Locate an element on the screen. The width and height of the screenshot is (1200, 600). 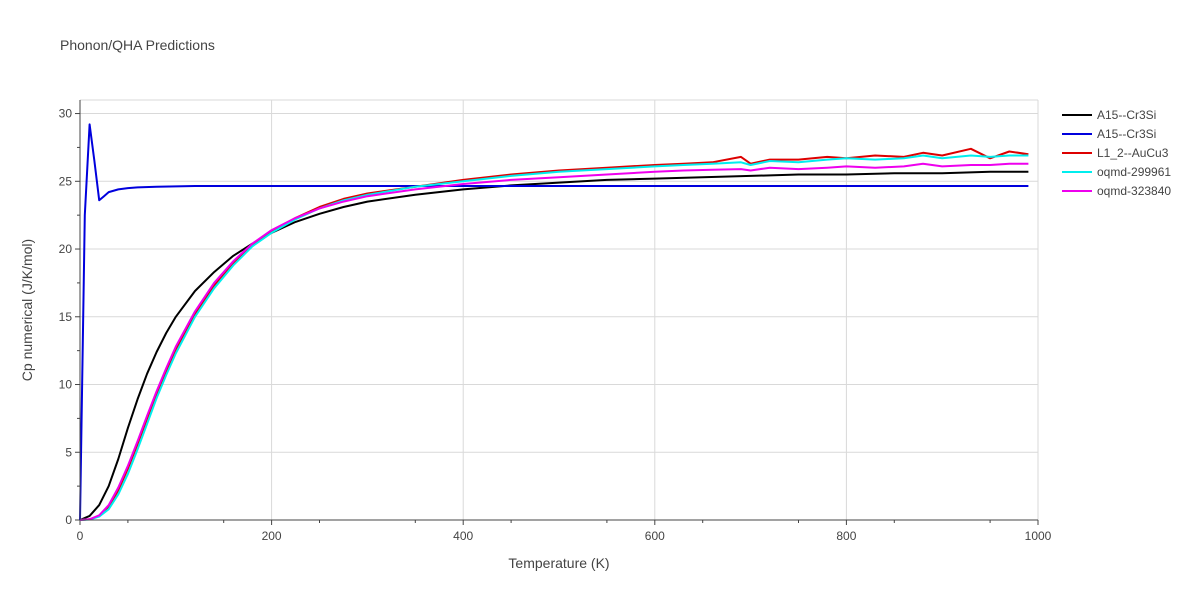
y-tick-label: 20 is located at coordinates (66, 249).